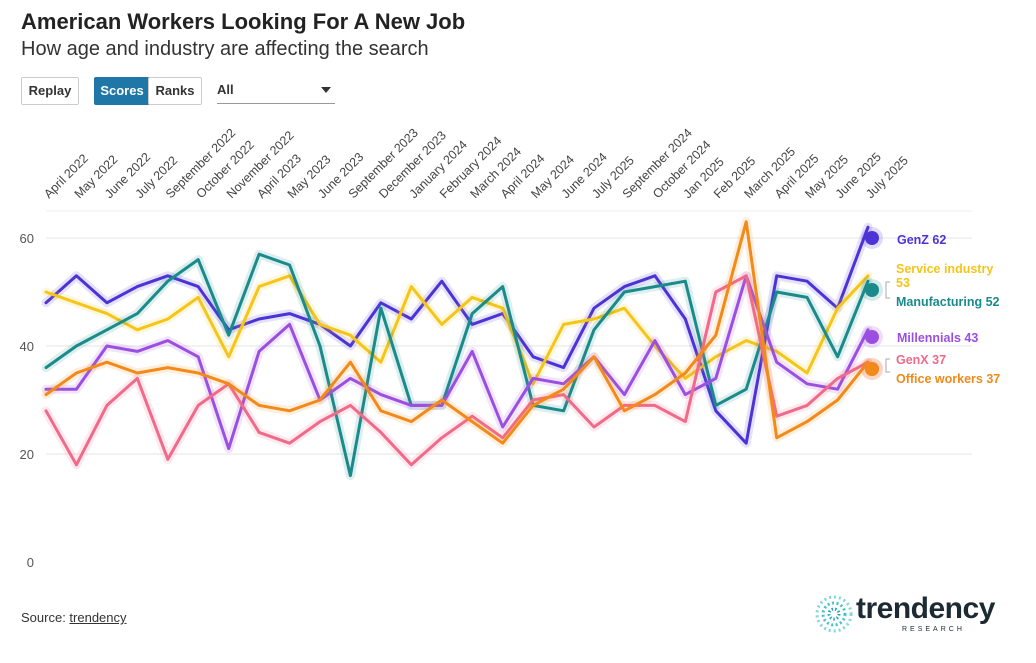 This screenshot has width=1036, height=663. What do you see at coordinates (925, 608) in the screenshot?
I see `logo-wordmark: trendency` at bounding box center [925, 608].